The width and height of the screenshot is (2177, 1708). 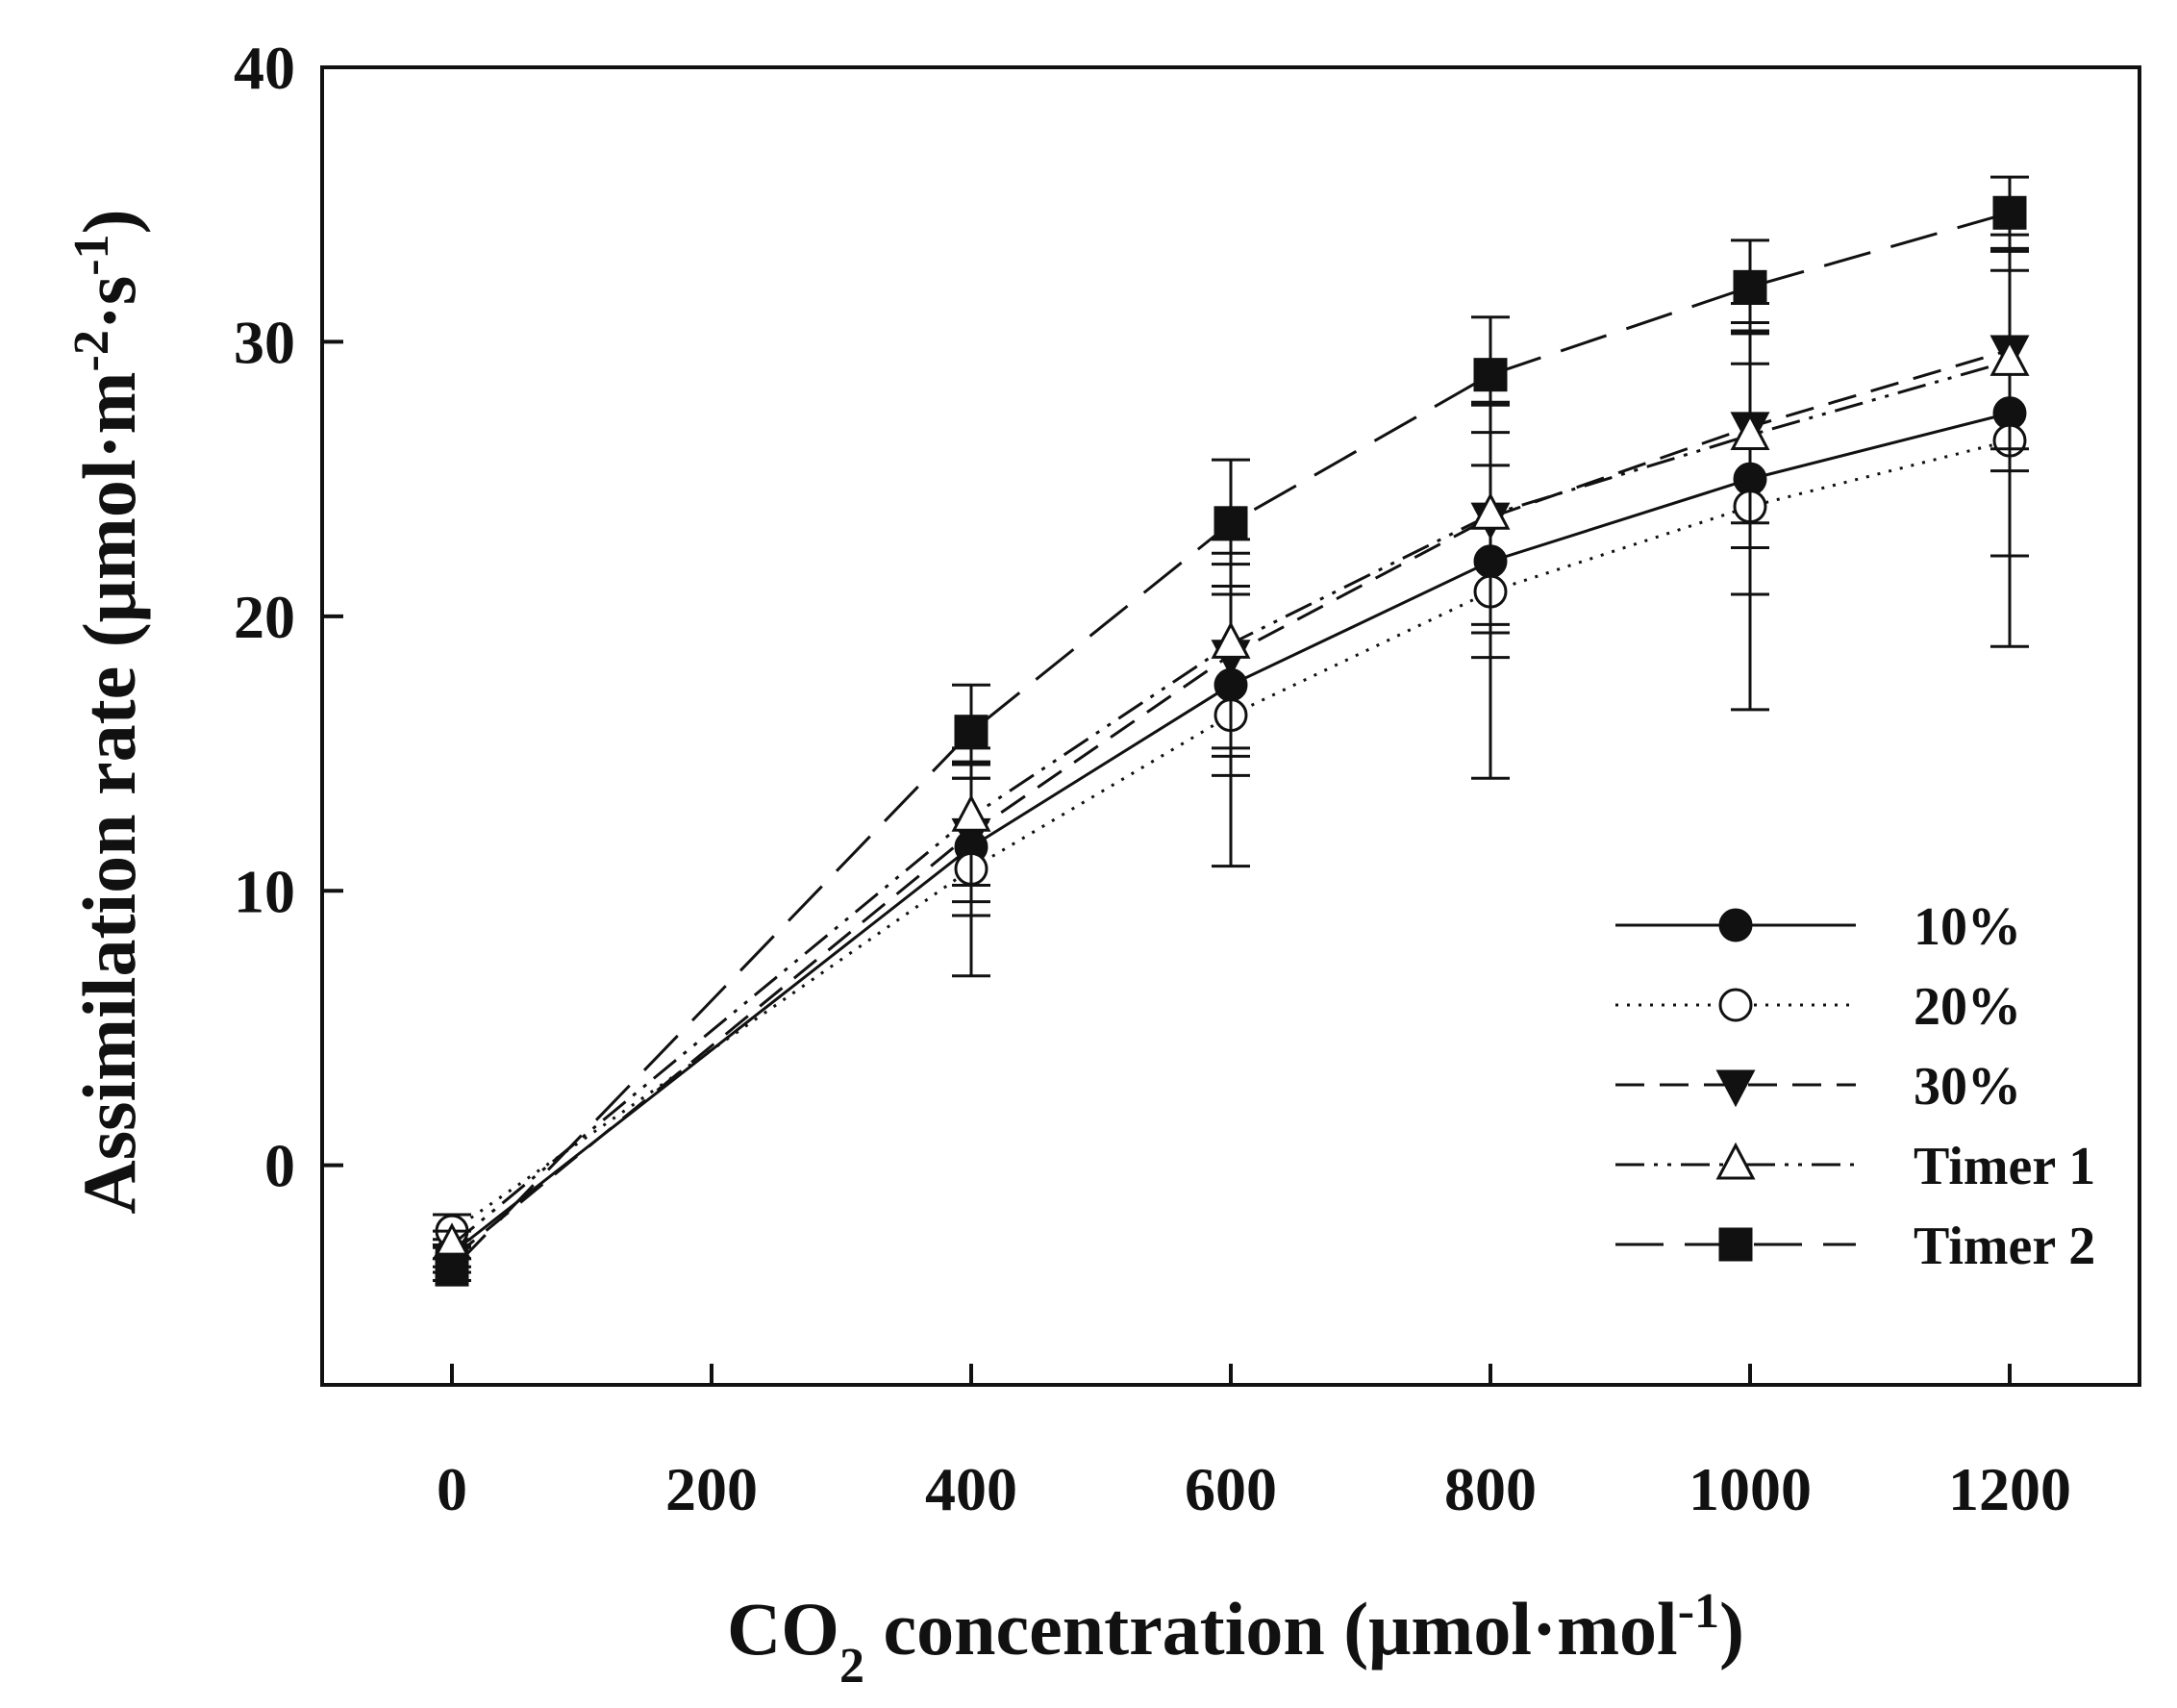 What do you see at coordinates (1967, 927) in the screenshot?
I see `legend-label: 10%` at bounding box center [1967, 927].